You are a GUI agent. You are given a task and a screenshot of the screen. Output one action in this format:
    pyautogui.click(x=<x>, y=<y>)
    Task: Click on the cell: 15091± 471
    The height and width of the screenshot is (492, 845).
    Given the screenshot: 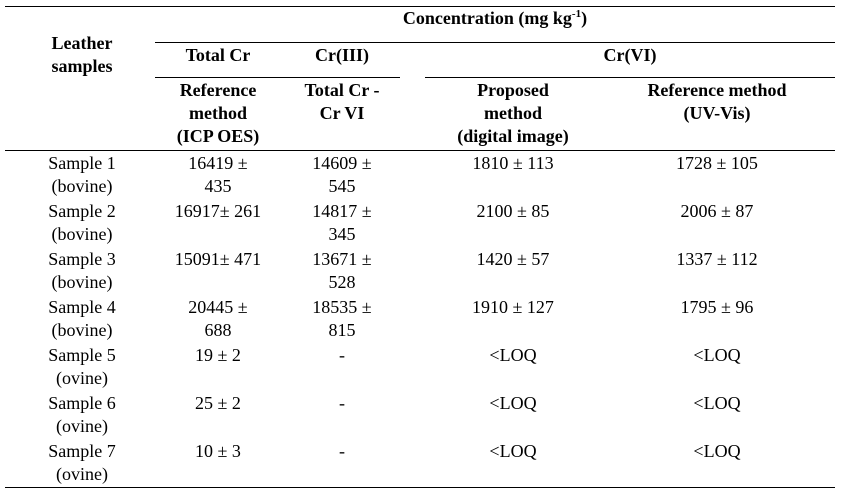 What is the action you would take?
    pyautogui.click(x=218, y=259)
    